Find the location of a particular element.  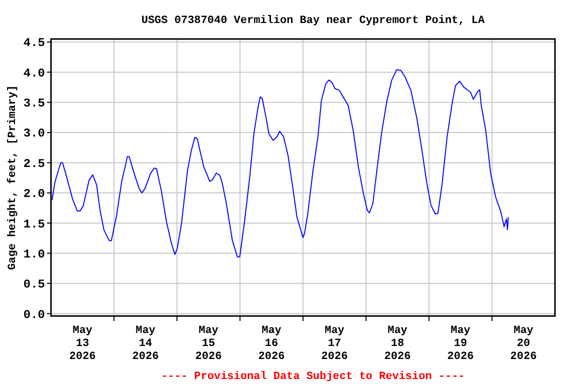

x-tick-label: May 14 2026 is located at coordinates (145, 344).